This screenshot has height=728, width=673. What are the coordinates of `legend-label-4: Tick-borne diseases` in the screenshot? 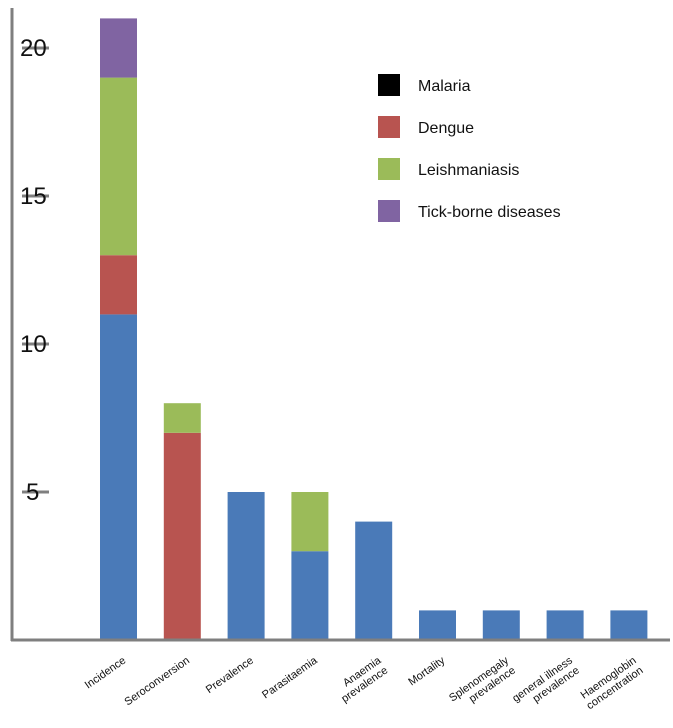 It's located at (489, 212).